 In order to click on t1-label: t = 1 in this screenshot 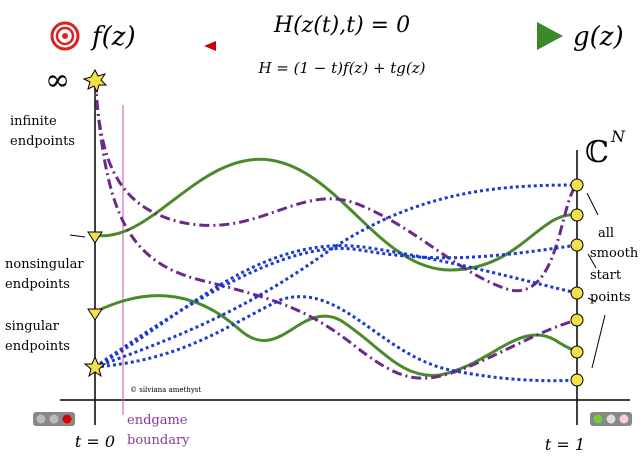, I will do `click(565, 444)`.